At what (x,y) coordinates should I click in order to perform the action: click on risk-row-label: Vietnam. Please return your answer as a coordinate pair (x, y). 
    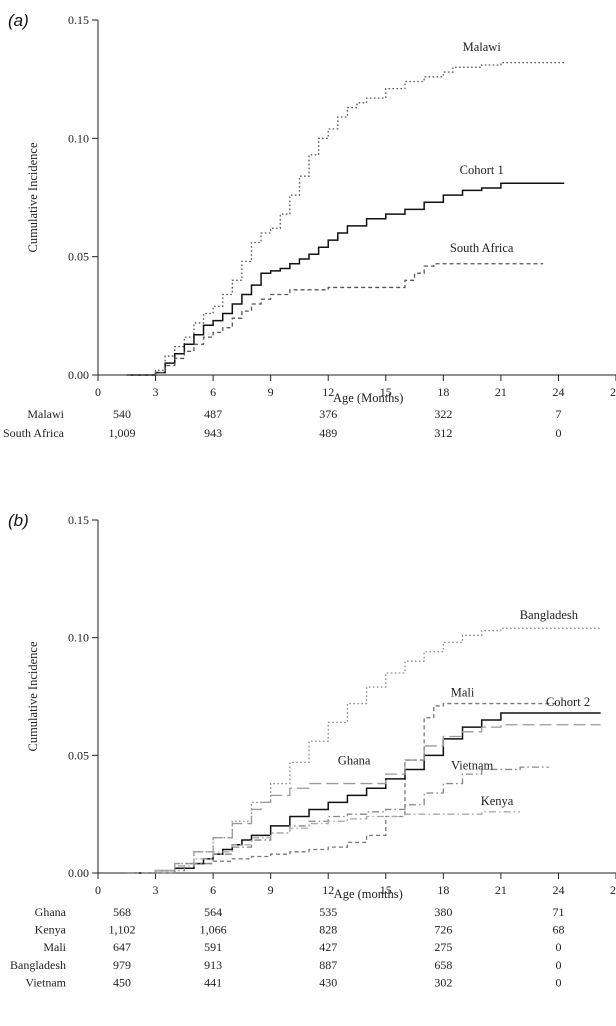
    Looking at the image, I should click on (45, 982).